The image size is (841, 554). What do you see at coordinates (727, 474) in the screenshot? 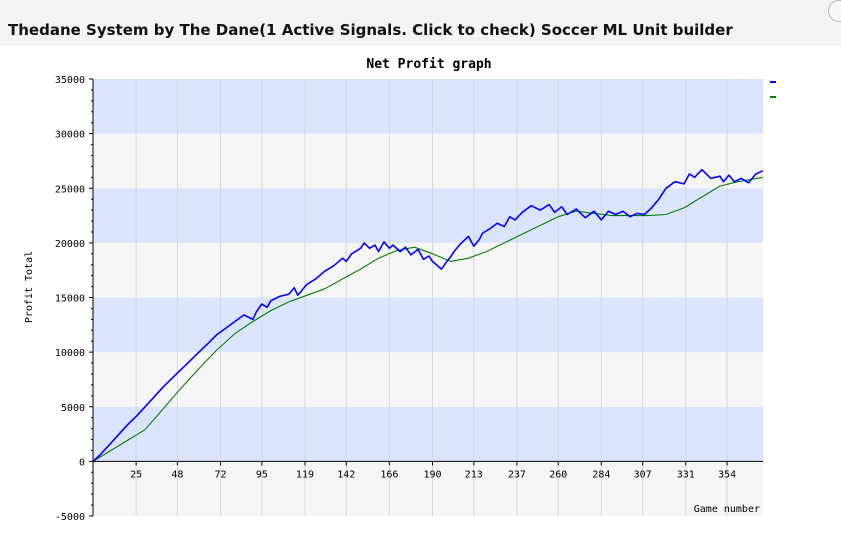
I see `x-tick-label: 354` at bounding box center [727, 474].